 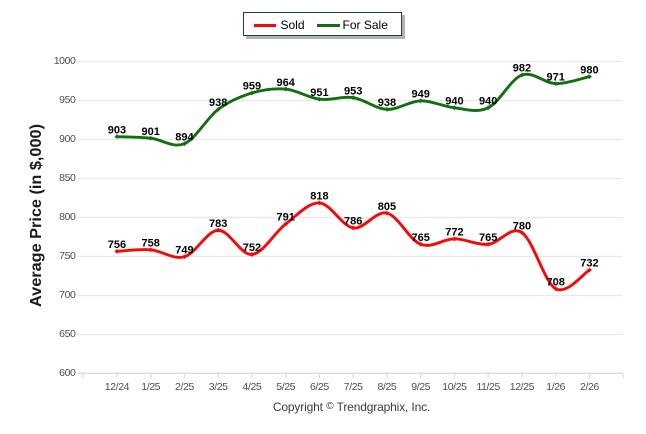 I want to click on svg-text: 1000, so click(x=65, y=61).